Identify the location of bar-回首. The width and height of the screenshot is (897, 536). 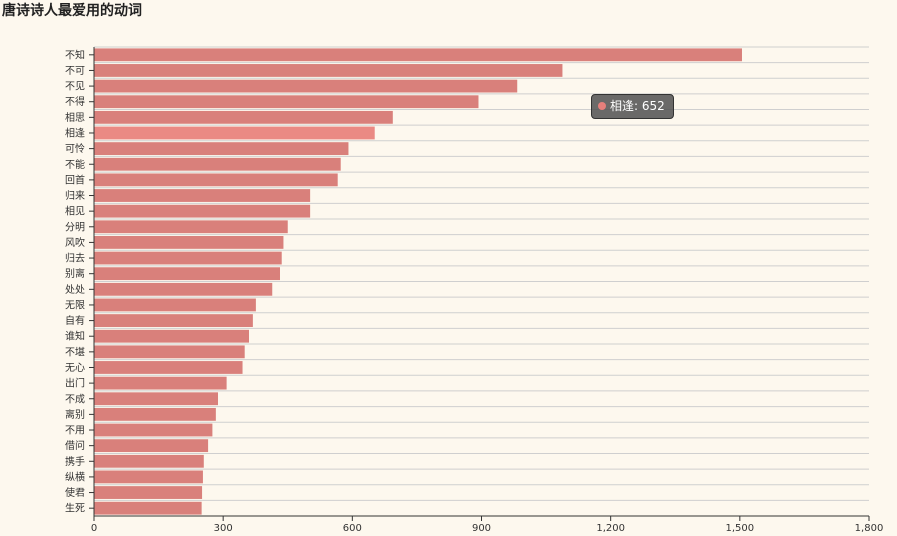
(216, 180).